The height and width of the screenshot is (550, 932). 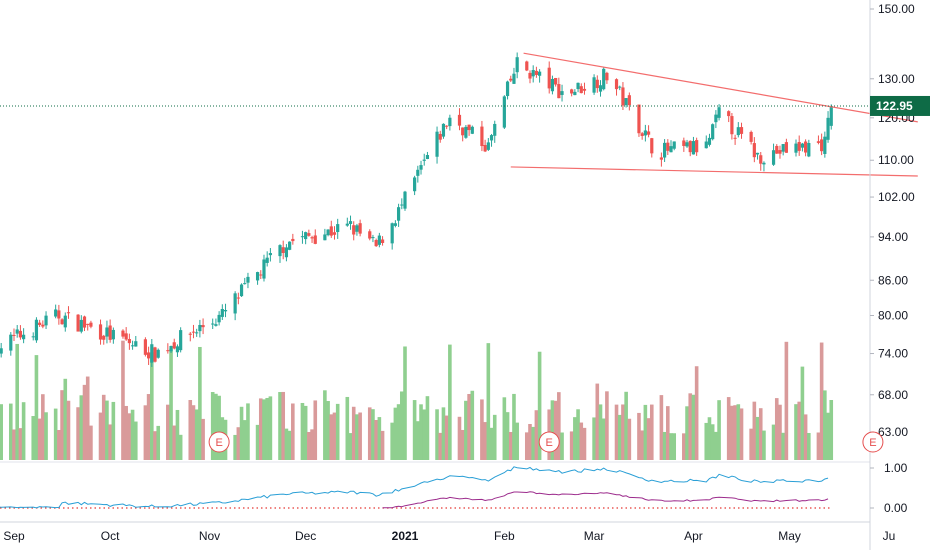 I want to click on time-axis: Sep Oct Nov Dec 2021 Feb Mar Apr May Ju, so click(x=447, y=532).